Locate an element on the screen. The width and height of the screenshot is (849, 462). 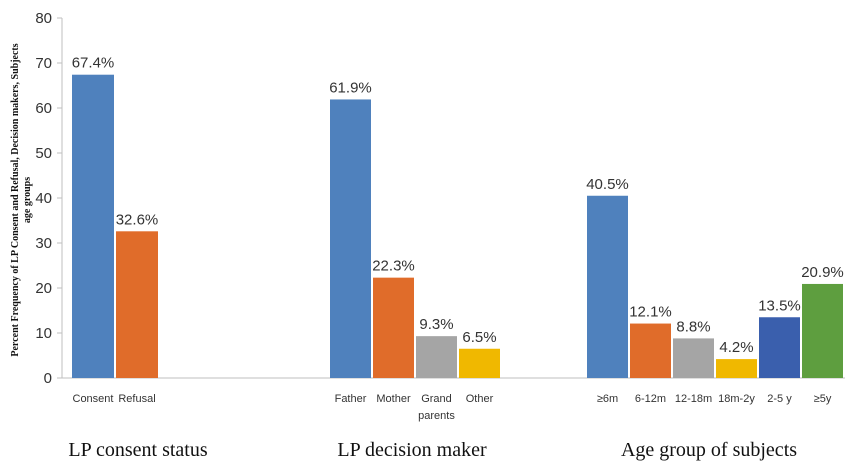
data-label: 67.4% is located at coordinates (93, 63).